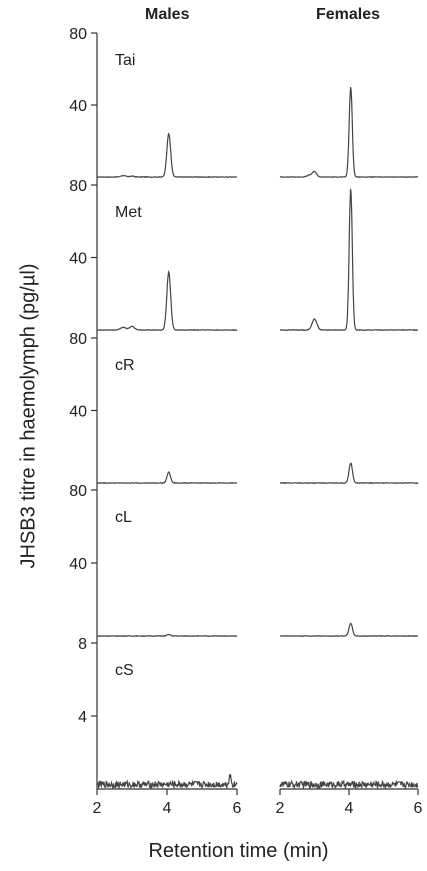 This screenshot has height=871, width=427. Describe the element at coordinates (124, 670) in the screenshot. I see `panel-label-cS: cS` at that location.